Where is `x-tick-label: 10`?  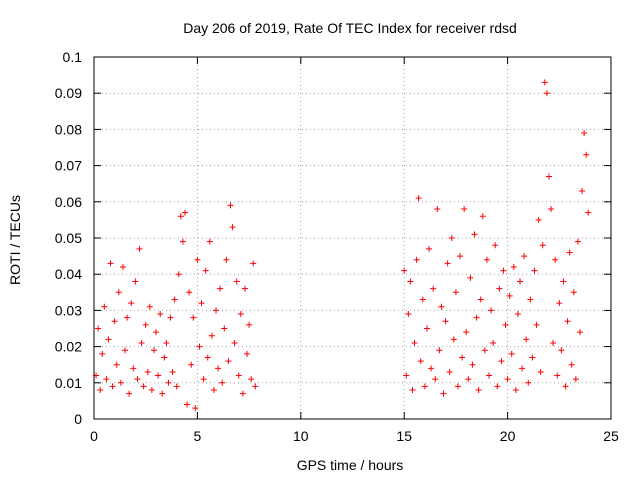
x-tick-label: 10 is located at coordinates (301, 436).